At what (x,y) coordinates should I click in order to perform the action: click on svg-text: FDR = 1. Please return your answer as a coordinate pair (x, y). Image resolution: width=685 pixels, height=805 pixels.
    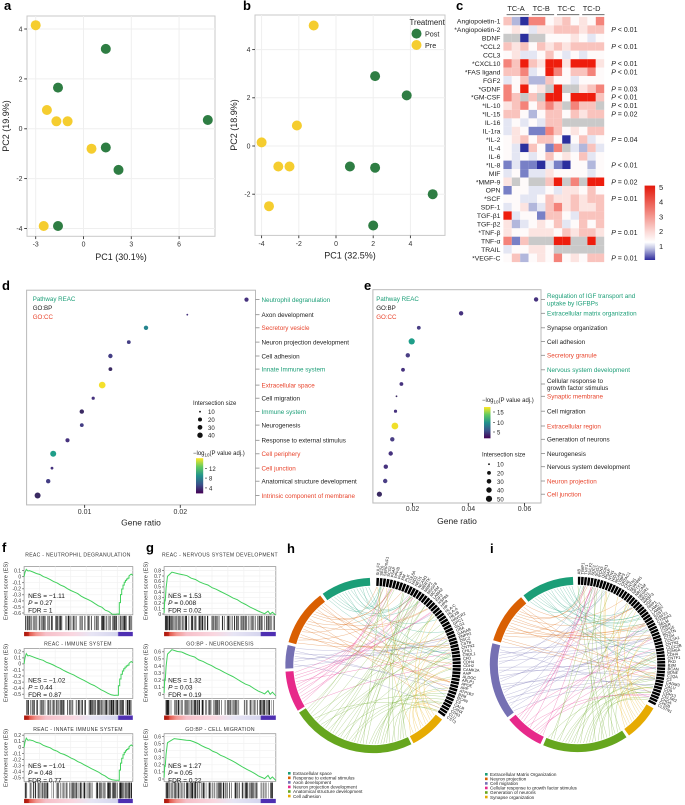
    Looking at the image, I should click on (40, 610).